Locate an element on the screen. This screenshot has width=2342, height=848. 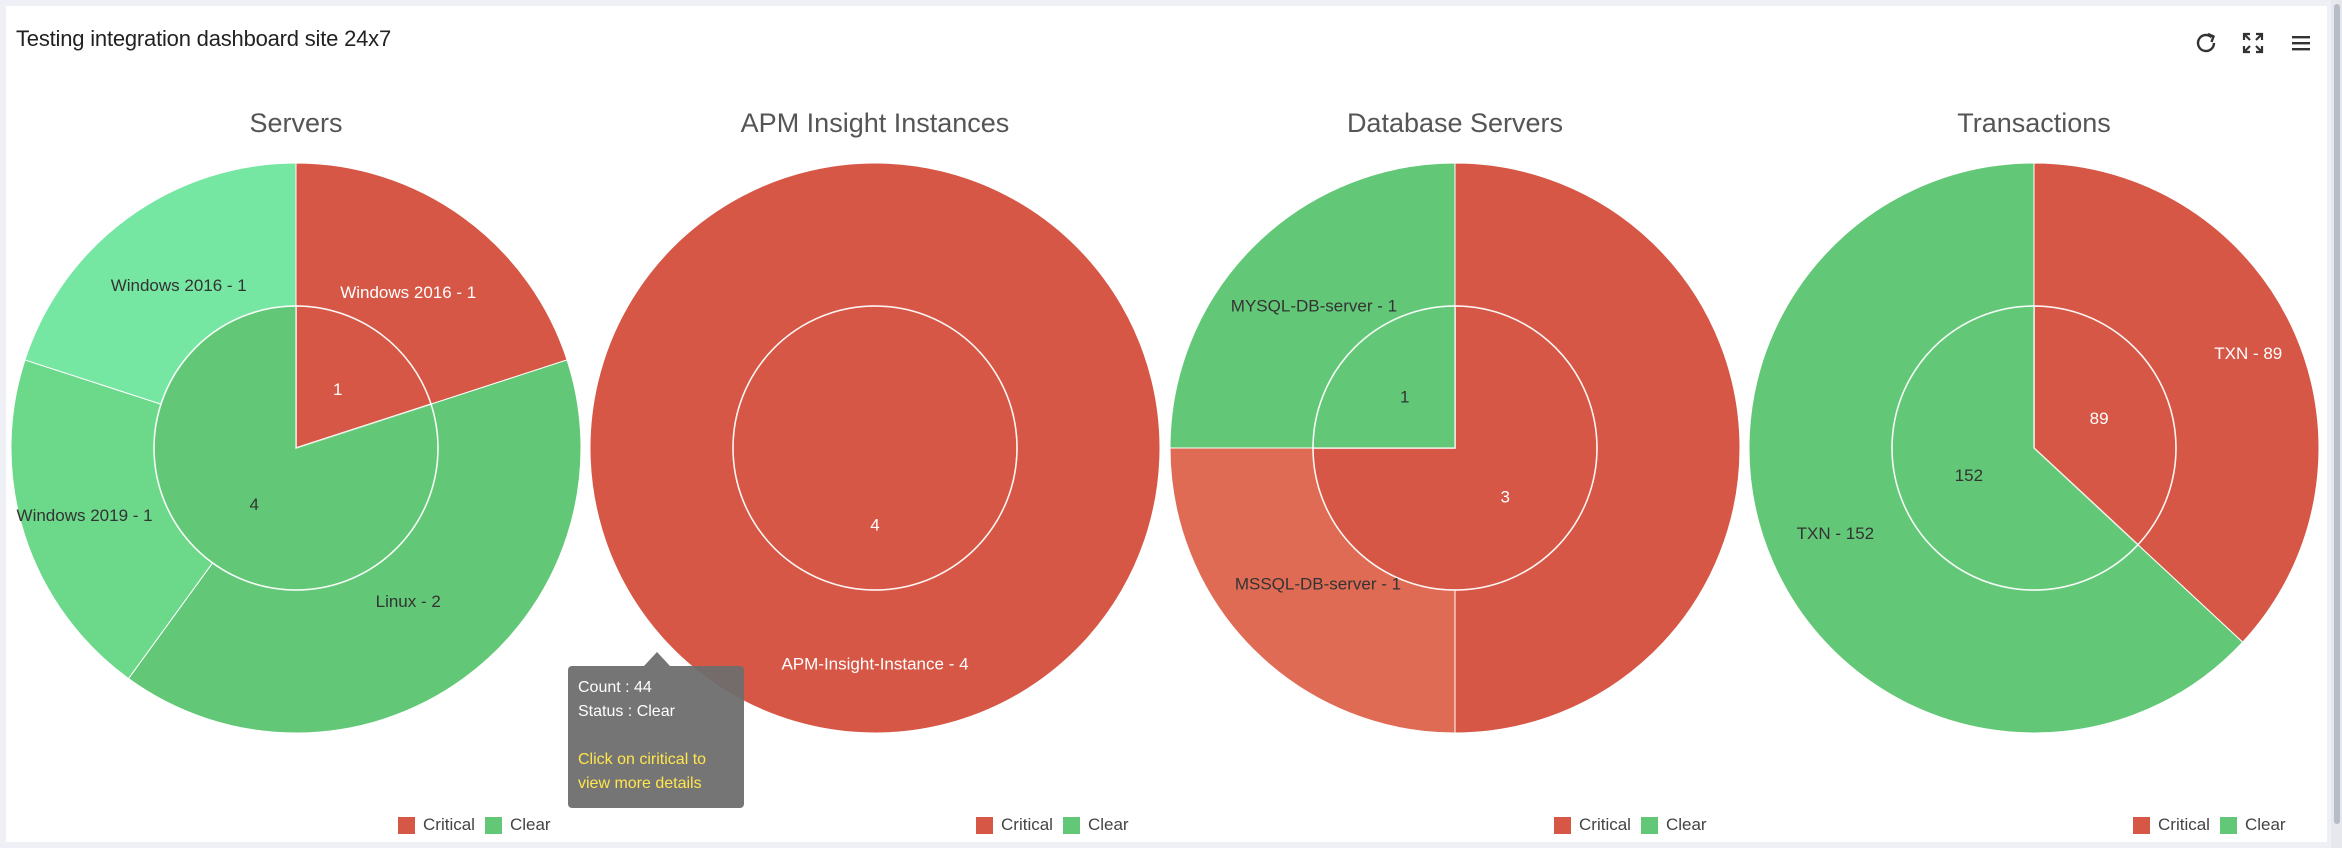
pie-outer-label: Windows 2019 - 1 is located at coordinates (85, 515).